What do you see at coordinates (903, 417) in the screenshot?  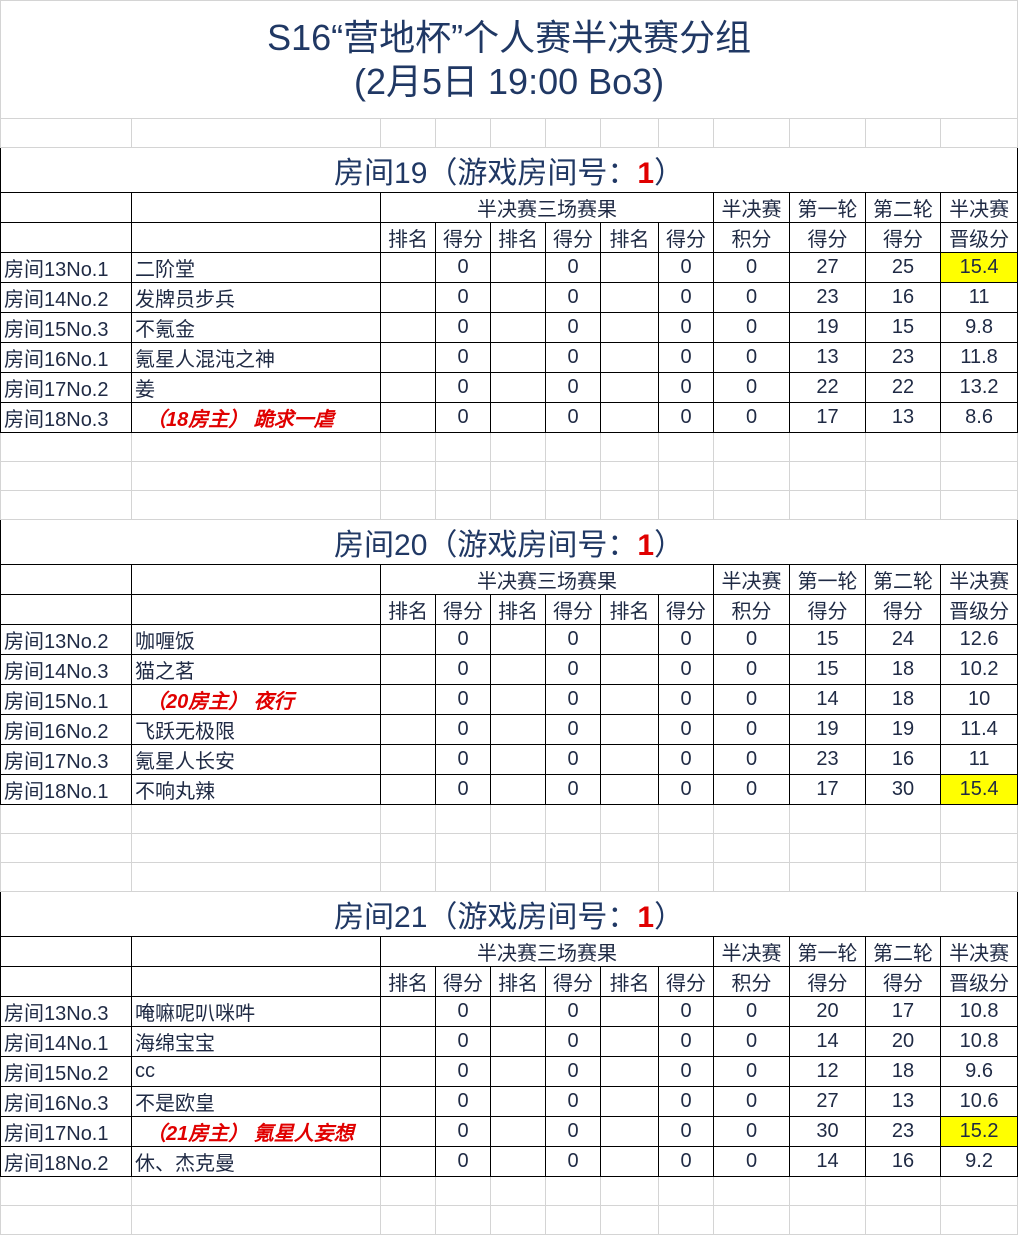 I see `r2-score-cell: 13` at bounding box center [903, 417].